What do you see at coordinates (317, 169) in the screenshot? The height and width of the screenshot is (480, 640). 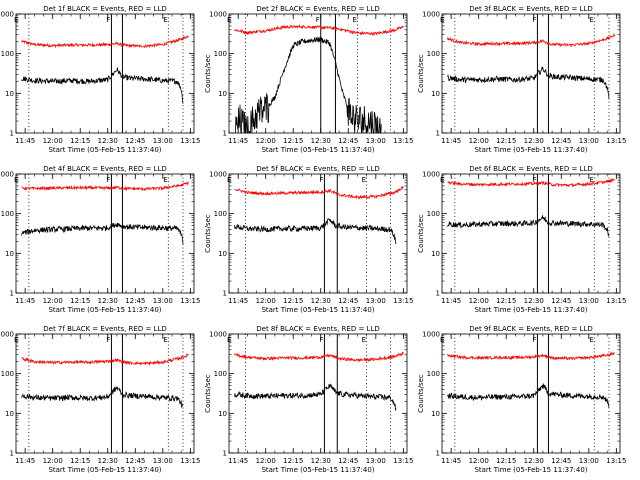 I see `chart-title: Det 5f BLACK = Events, RED = LLD` at bounding box center [317, 169].